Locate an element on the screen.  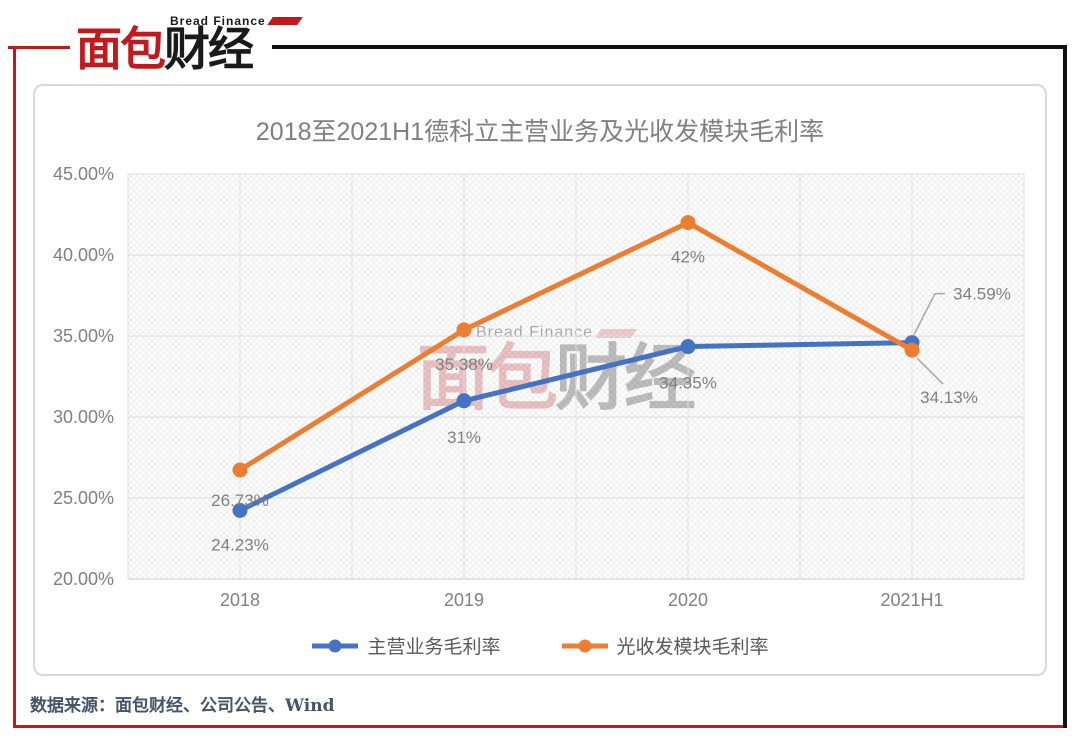
legend-dot-blue is located at coordinates (335, 645).